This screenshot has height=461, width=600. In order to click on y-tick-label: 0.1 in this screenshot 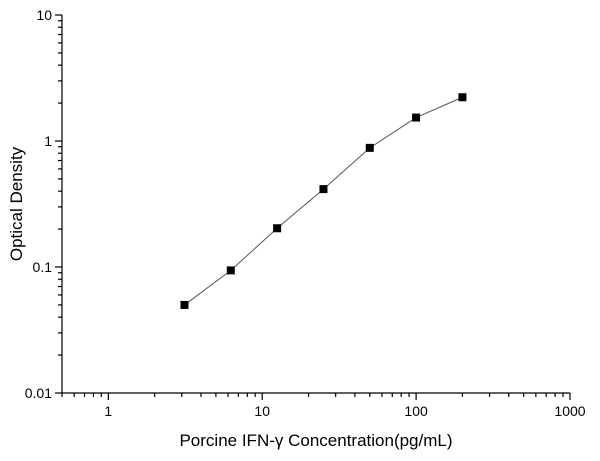, I will do `click(43, 267)`.